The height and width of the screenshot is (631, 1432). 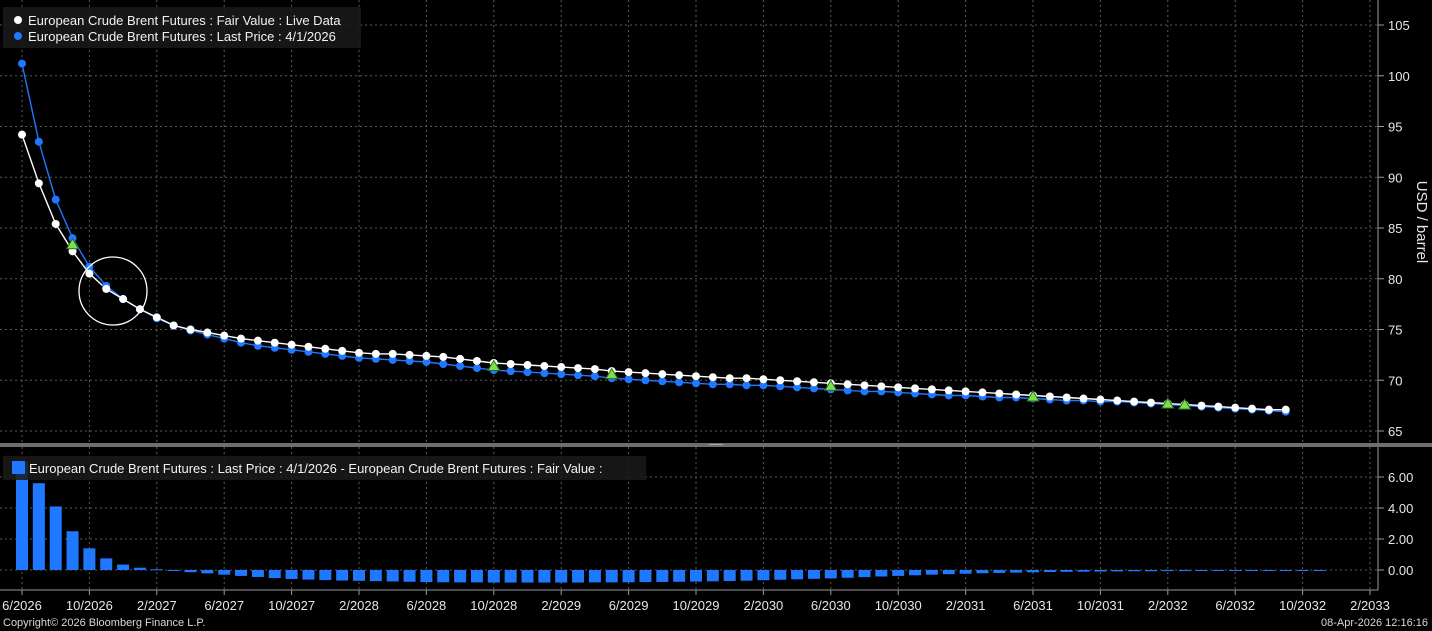 I want to click on price-tick-label: 75, so click(x=1395, y=330).